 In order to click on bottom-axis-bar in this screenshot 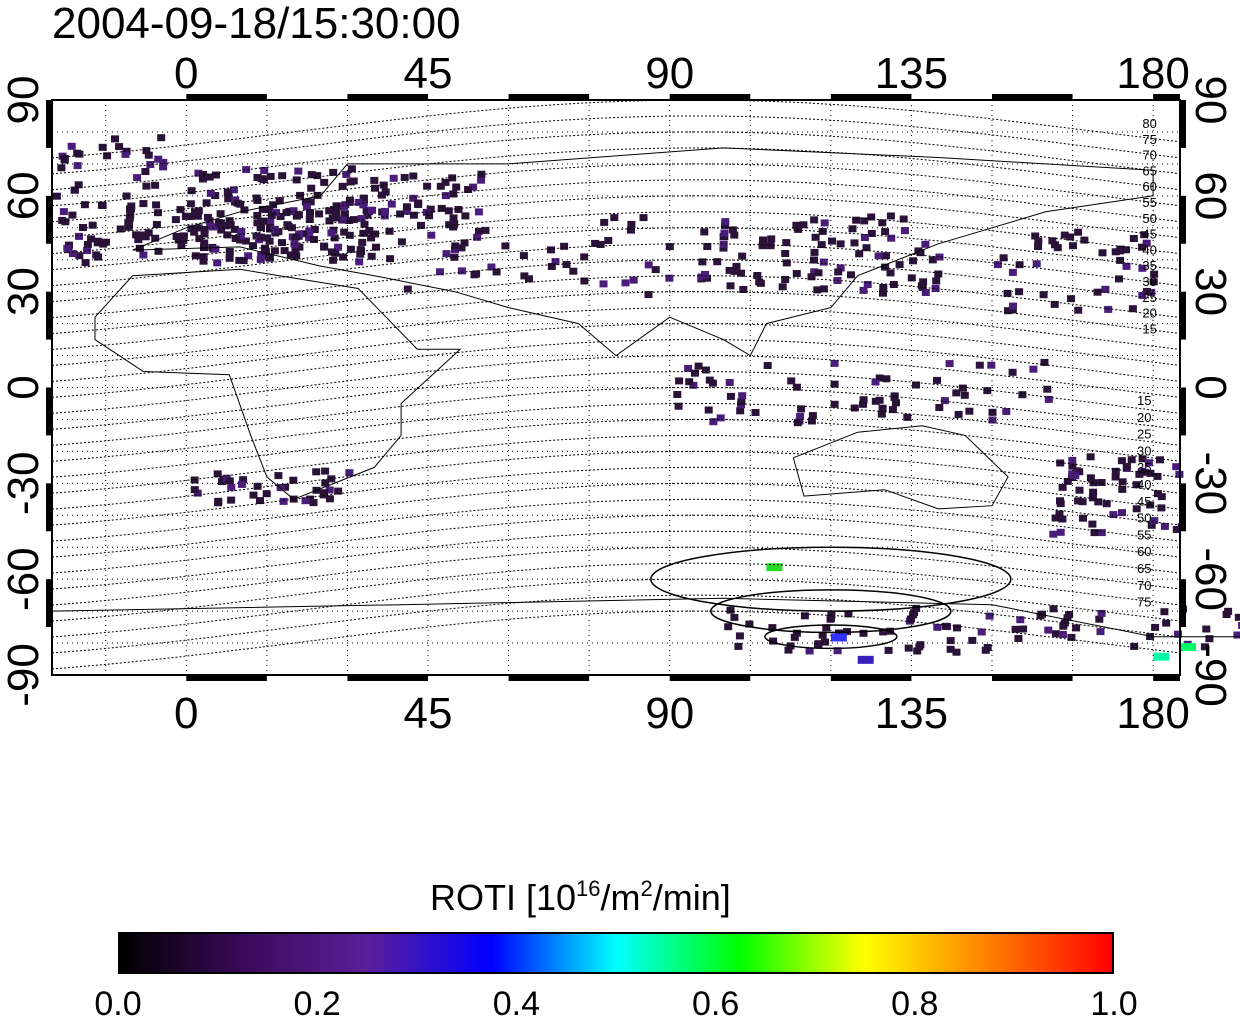, I will do `click(549, 678)`.